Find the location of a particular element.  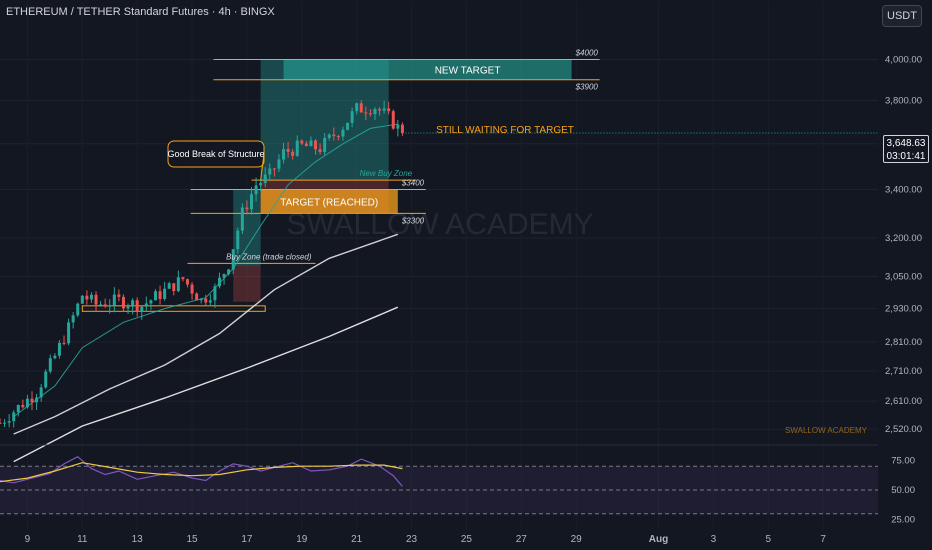

zone-label: TARGET (REACHED) is located at coordinates (329, 202).